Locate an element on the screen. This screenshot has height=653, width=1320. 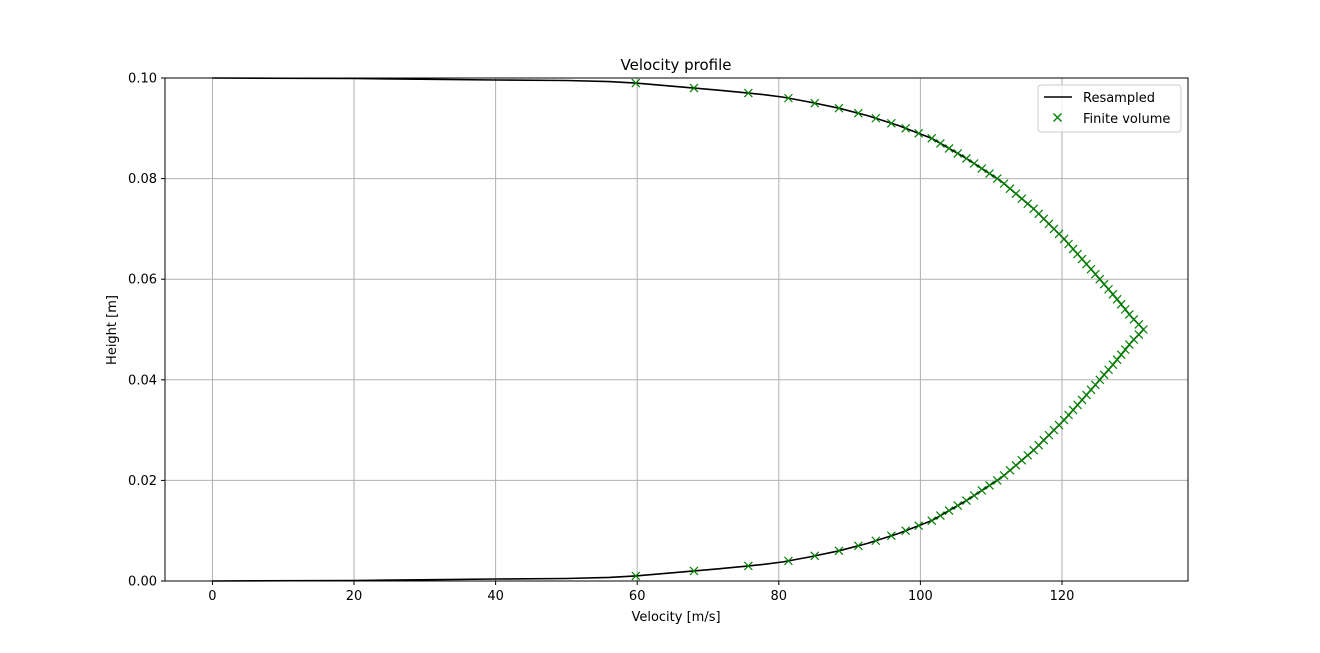
legend: Resampled Finite volume is located at coordinates (1109, 108).